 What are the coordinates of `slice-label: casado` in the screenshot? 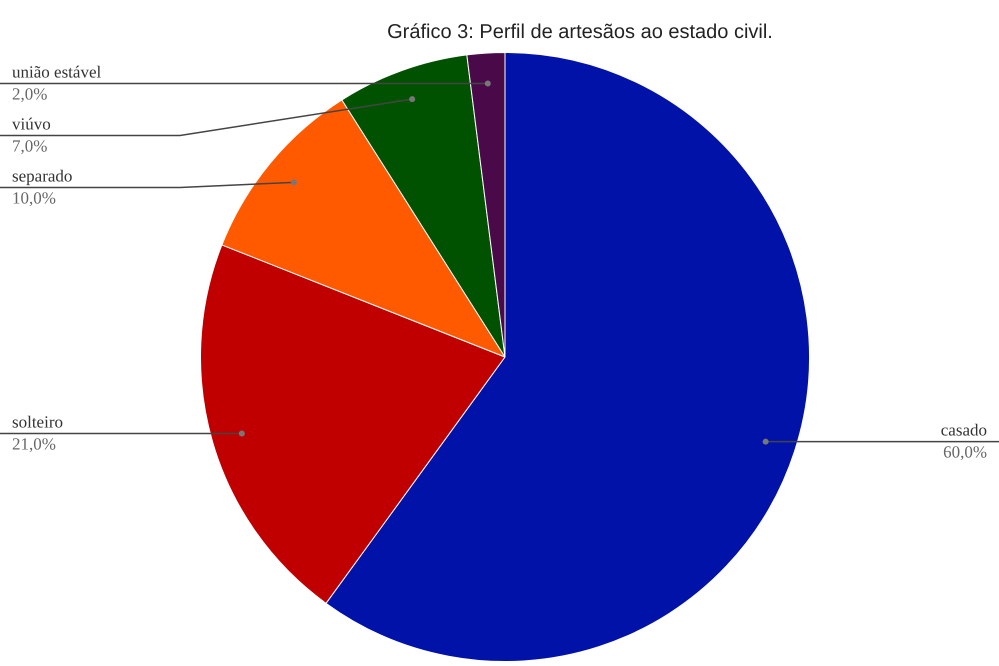 It's located at (963, 430).